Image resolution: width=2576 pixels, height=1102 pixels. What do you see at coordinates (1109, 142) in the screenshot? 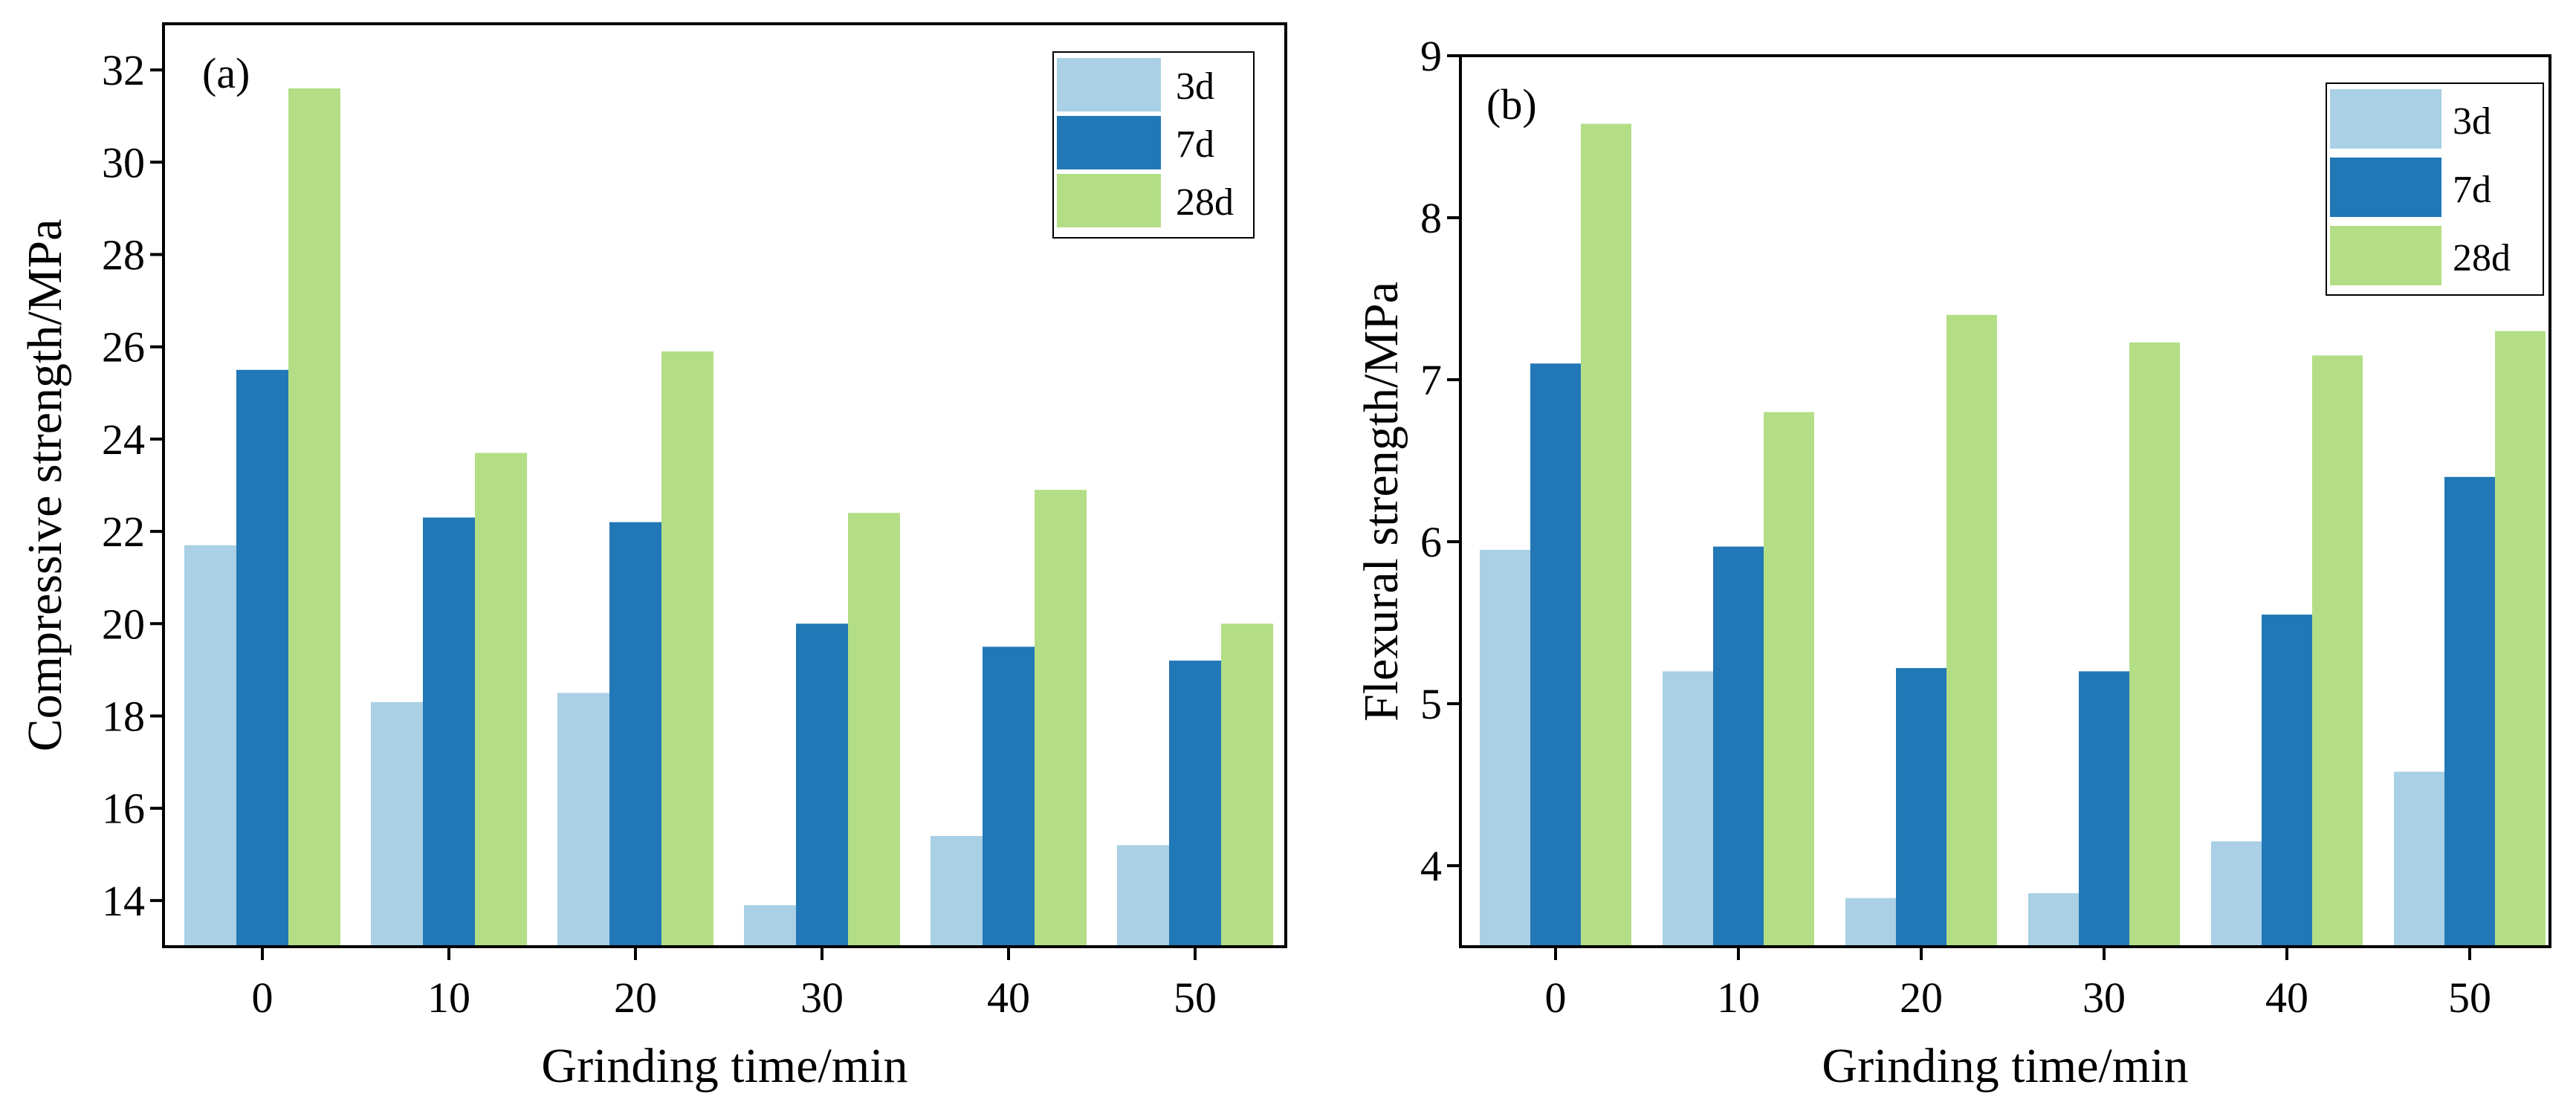
I see `panel-a-legend-swatch-7d` at bounding box center [1109, 142].